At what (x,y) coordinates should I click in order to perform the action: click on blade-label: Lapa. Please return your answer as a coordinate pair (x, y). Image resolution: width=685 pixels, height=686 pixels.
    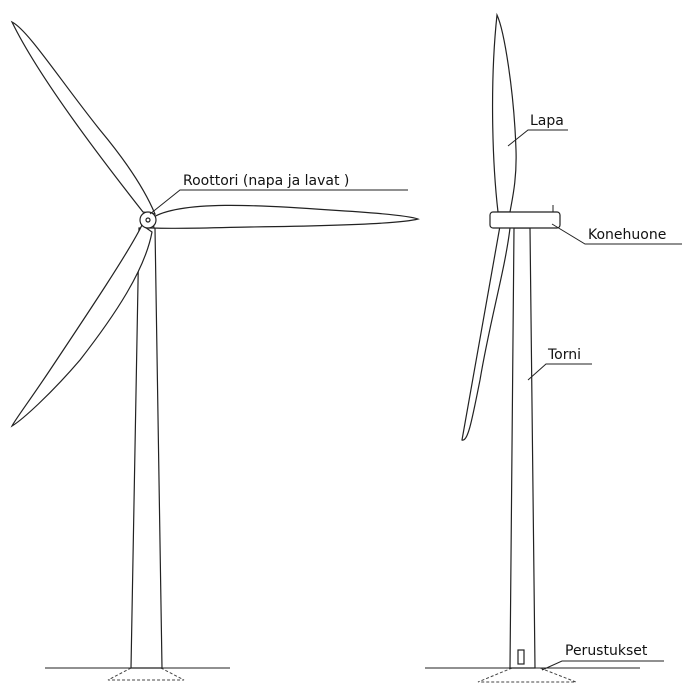
    Looking at the image, I should click on (547, 121).